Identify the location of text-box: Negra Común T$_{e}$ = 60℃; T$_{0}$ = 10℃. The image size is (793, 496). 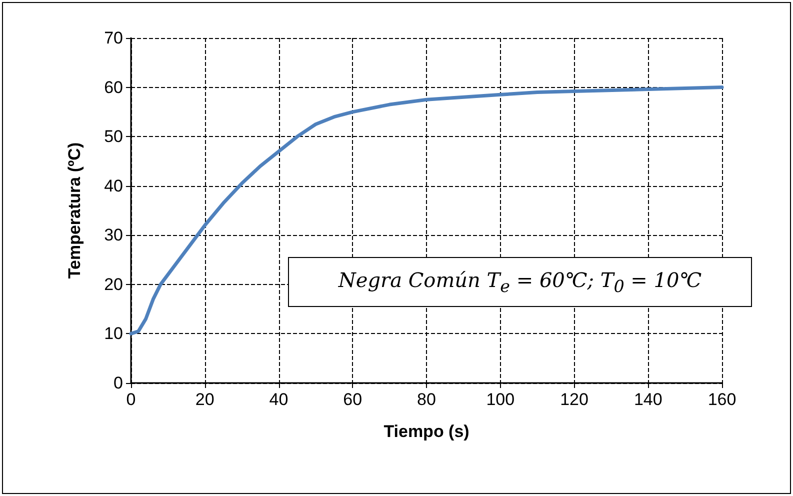
(520, 282).